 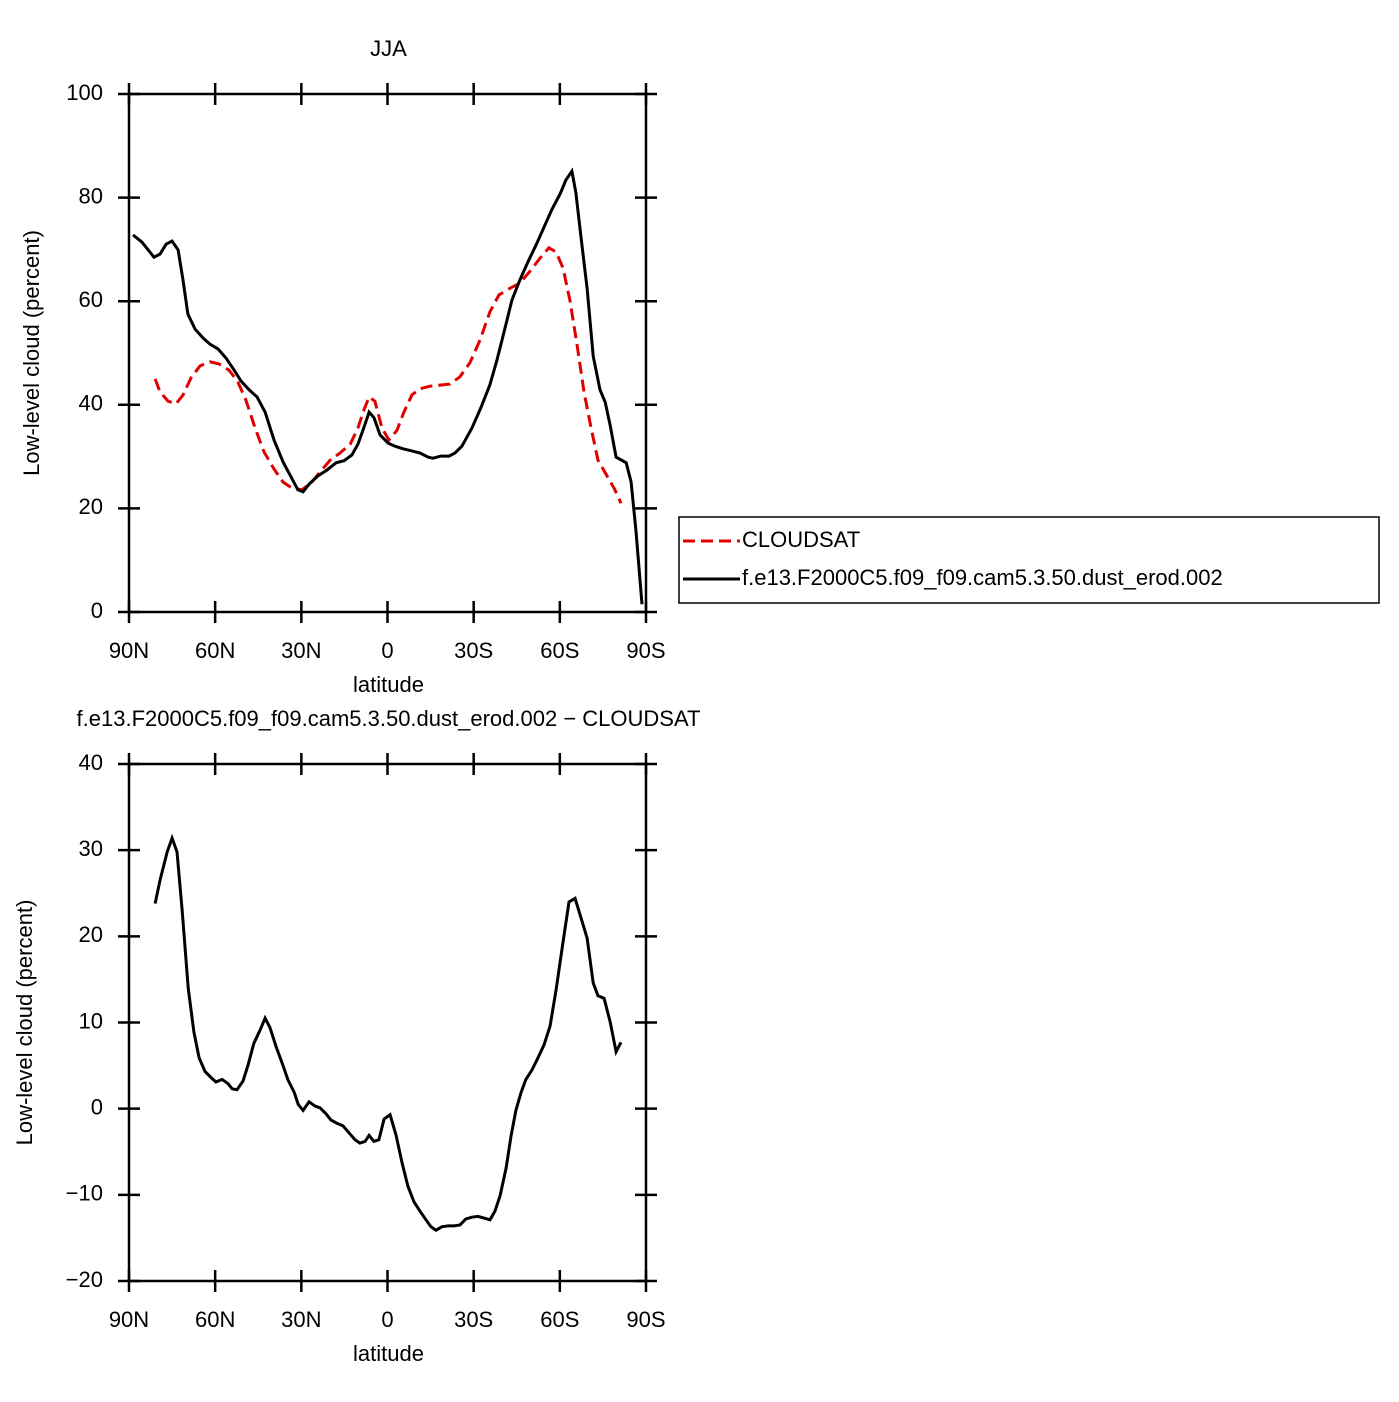 I want to click on y-tick-label: 10, so click(x=91, y=1020).